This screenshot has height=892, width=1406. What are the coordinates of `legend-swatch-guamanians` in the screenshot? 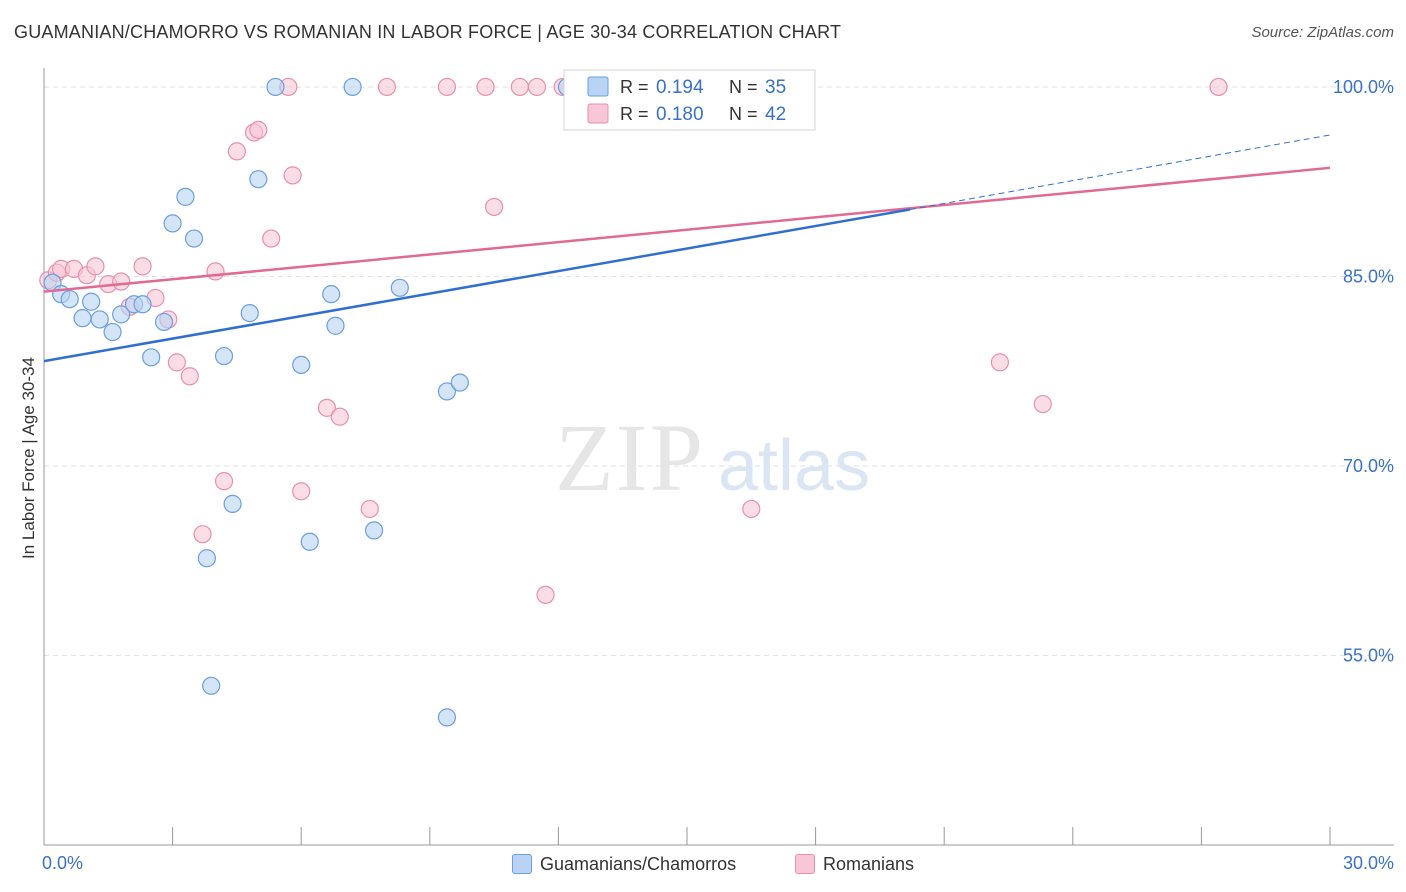 It's located at (522, 864).